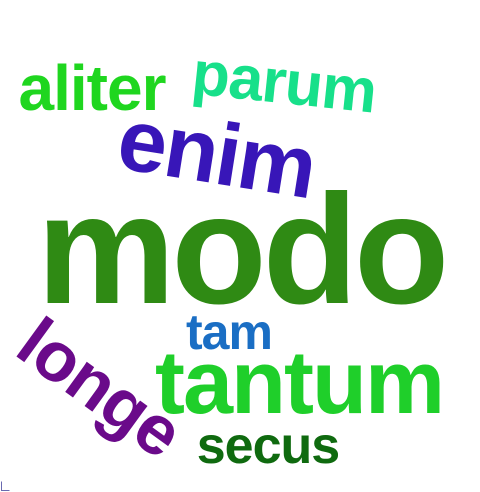 This screenshot has height=492, width=480. I want to click on word-secus: secus, so click(268, 446).